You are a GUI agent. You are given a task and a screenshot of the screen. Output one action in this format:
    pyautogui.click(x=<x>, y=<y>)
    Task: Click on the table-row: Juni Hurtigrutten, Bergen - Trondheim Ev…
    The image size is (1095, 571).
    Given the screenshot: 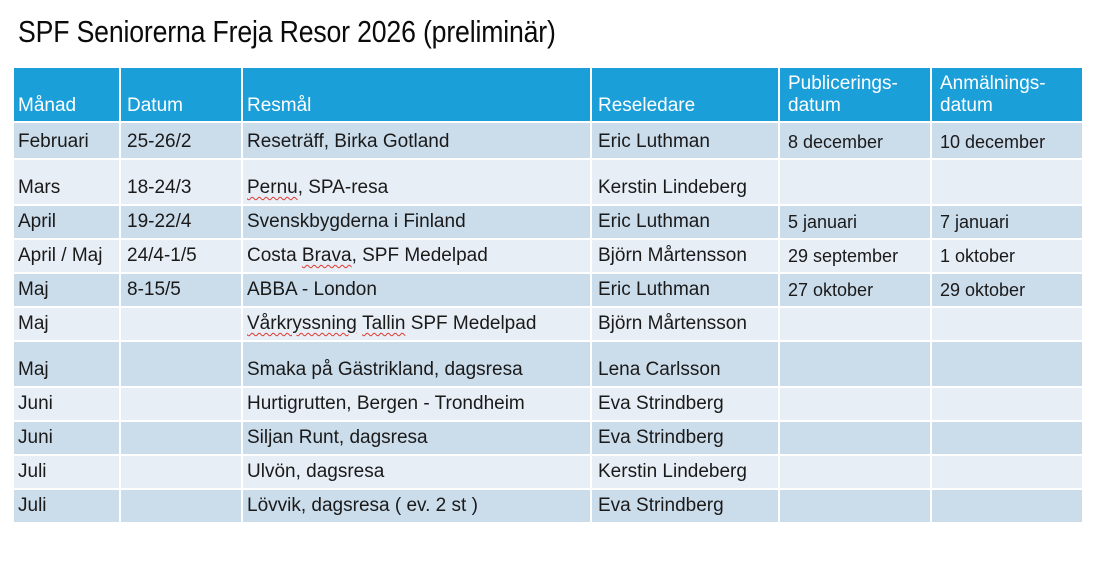 What is the action you would take?
    pyautogui.click(x=548, y=405)
    